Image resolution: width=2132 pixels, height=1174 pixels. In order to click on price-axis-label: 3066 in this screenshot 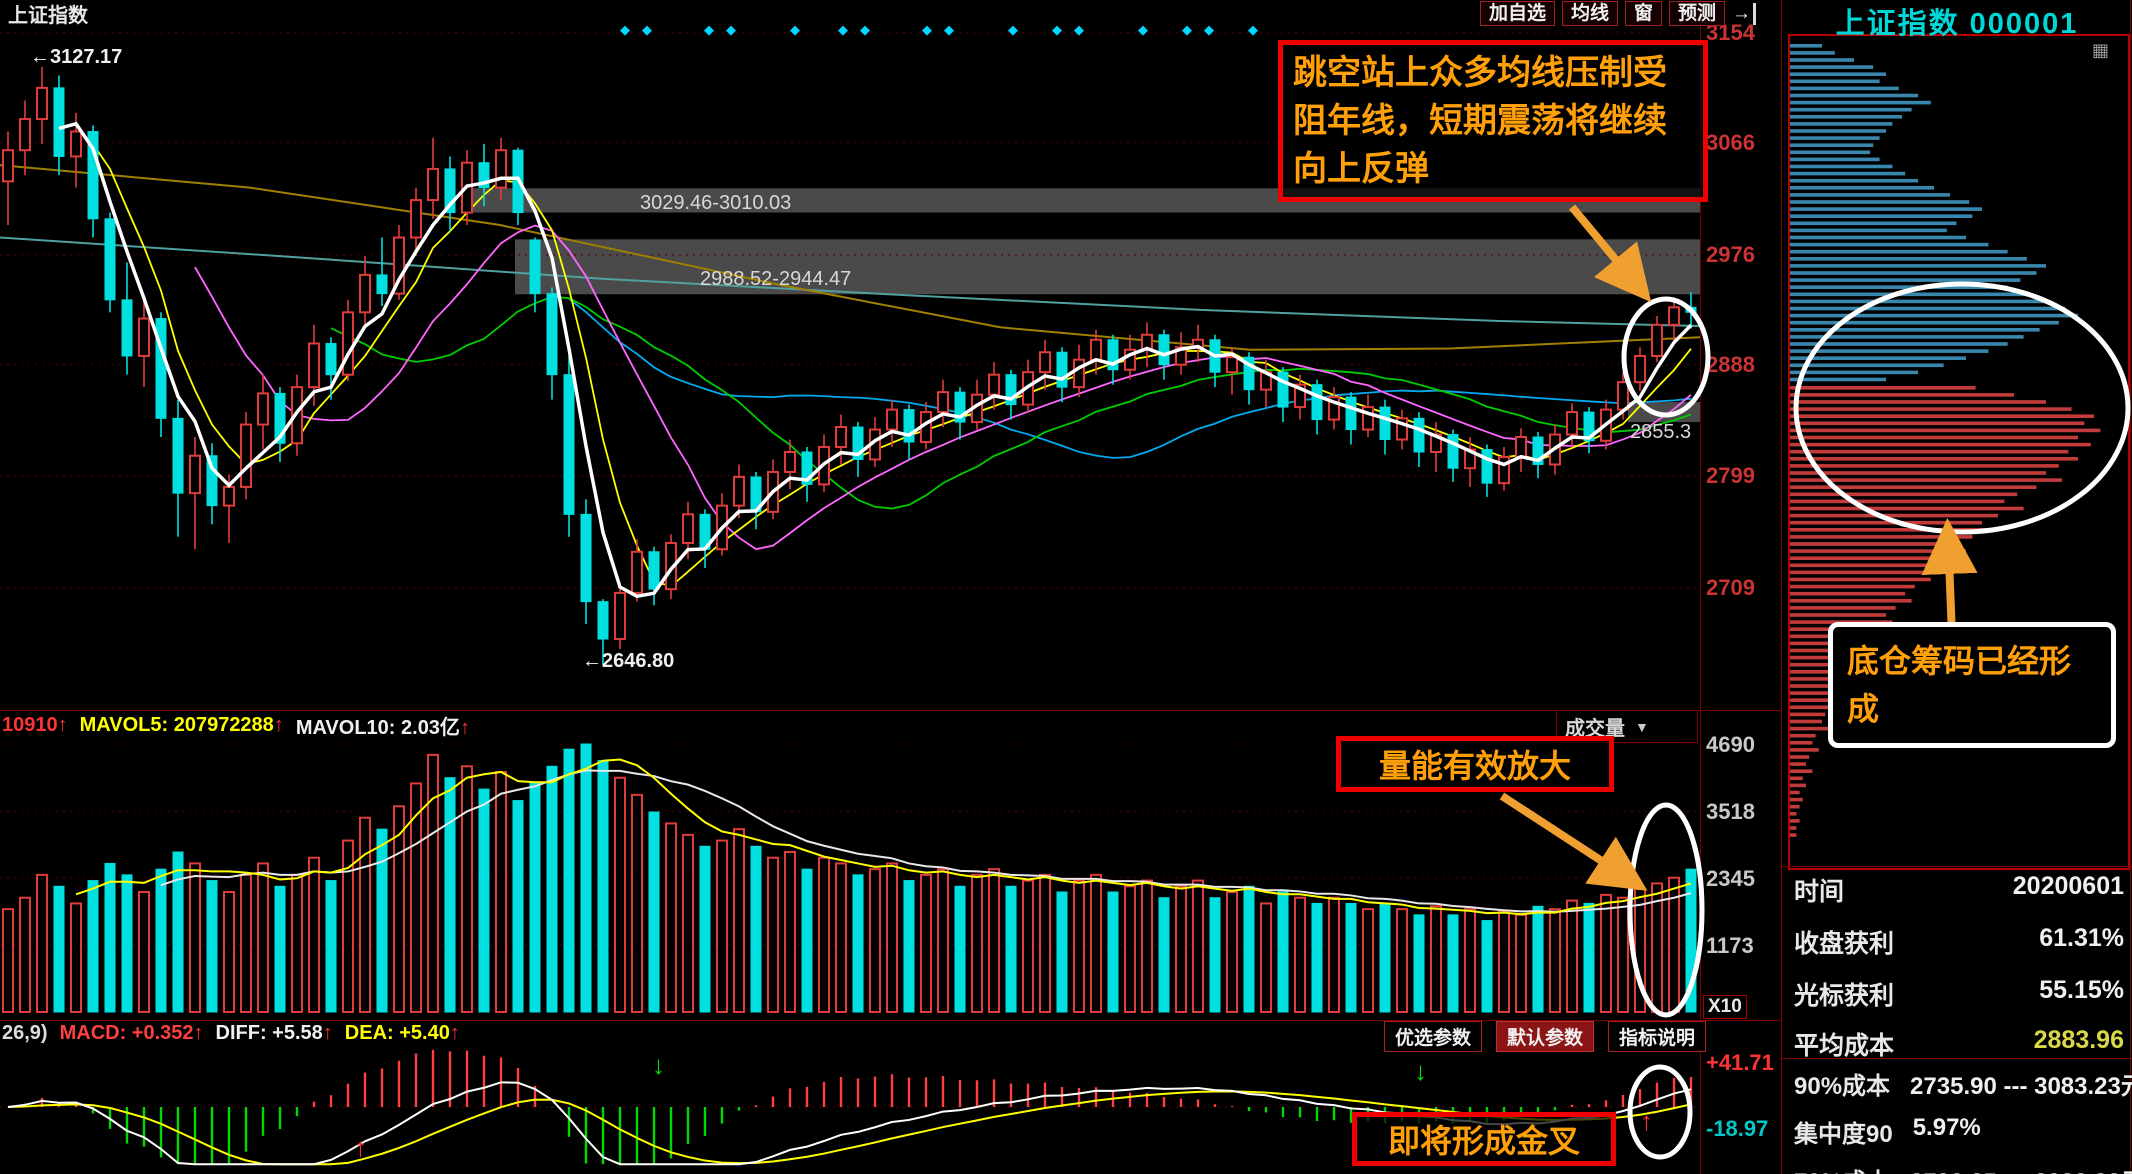, I will do `click(1730, 142)`.